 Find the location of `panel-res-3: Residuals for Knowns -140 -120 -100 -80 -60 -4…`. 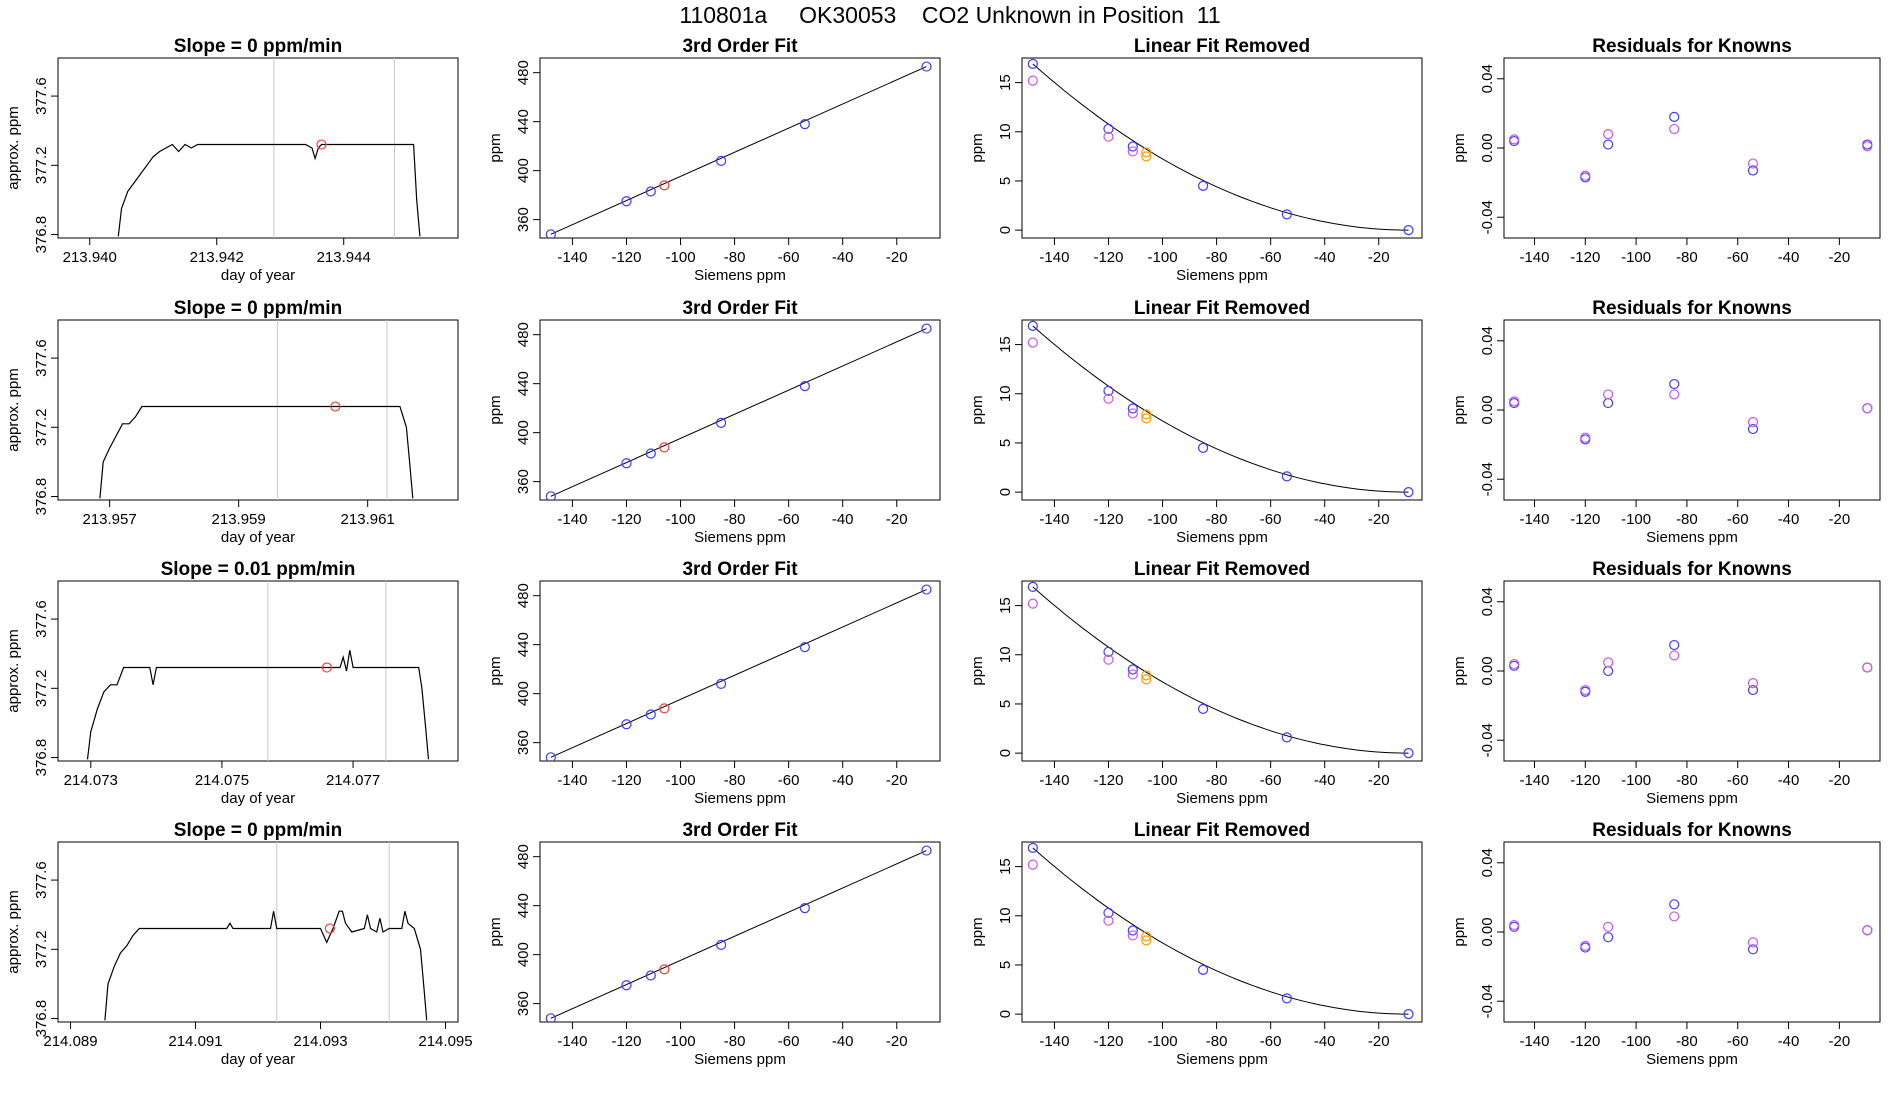

panel-res-3: Residuals for Knowns -140 -120 -100 -80 -60 -4… is located at coordinates (1666, 683).